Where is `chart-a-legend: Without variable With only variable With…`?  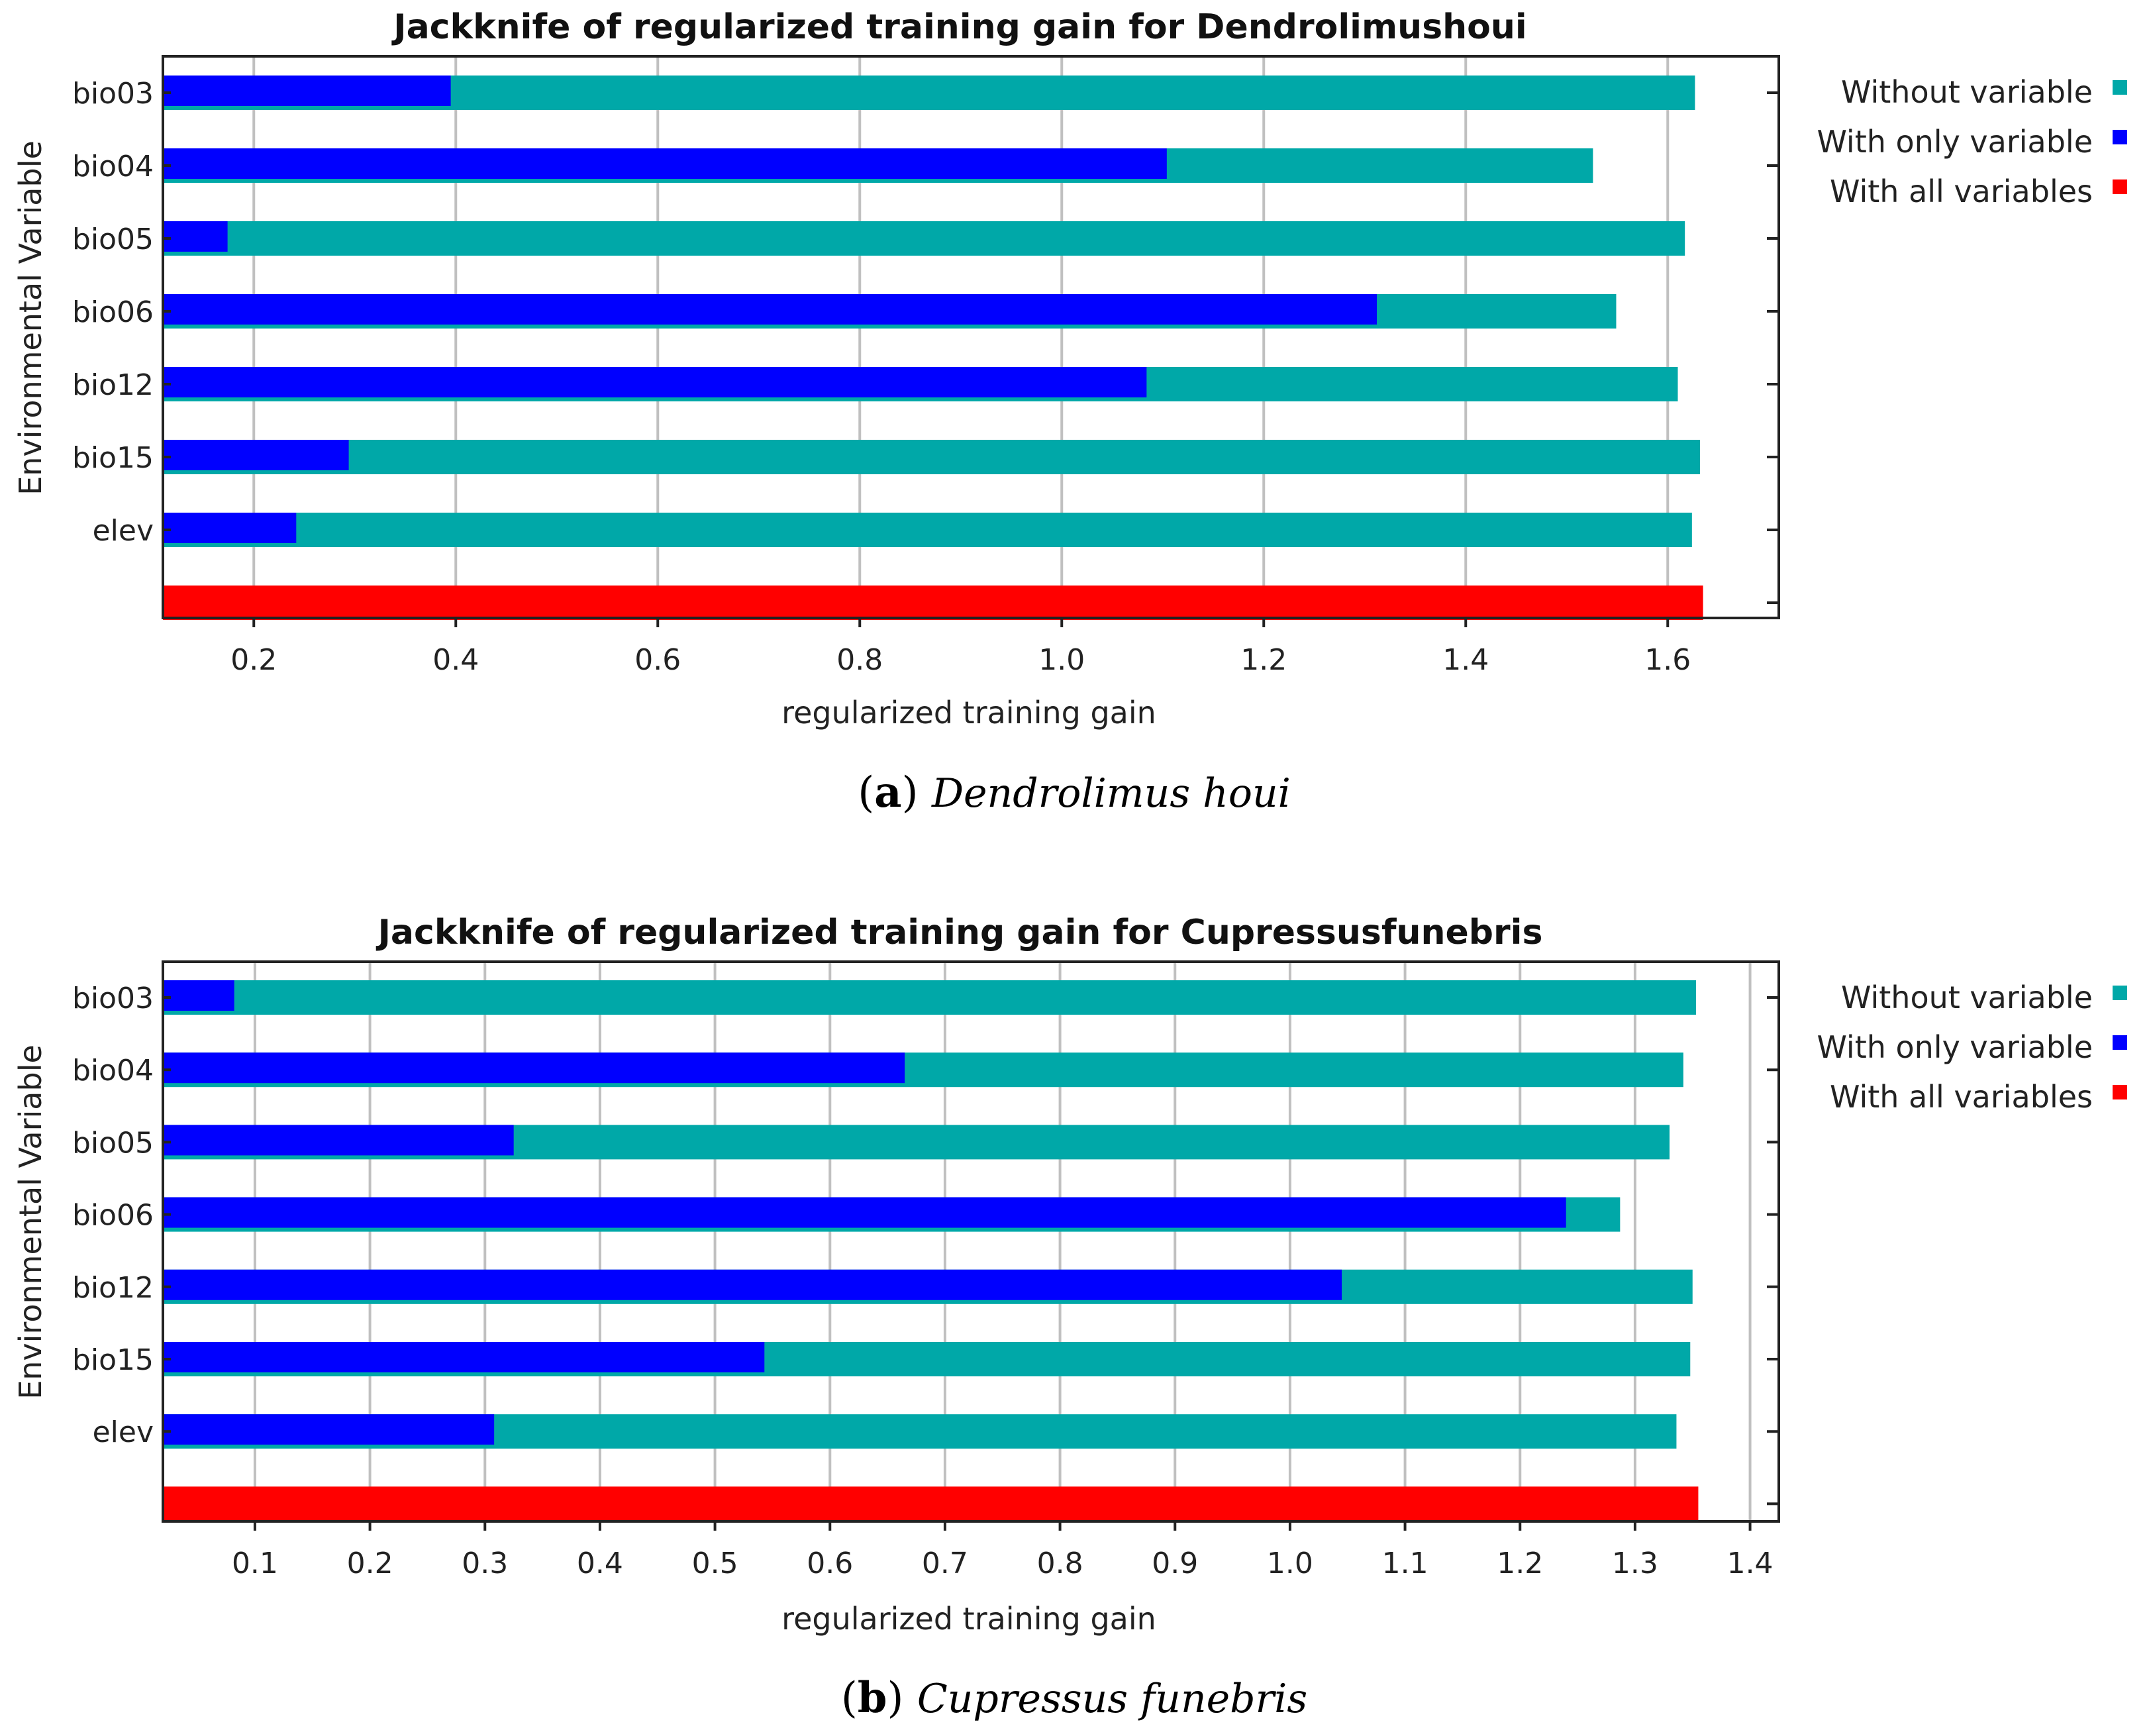 chart-a-legend: Without variable With only variable With… is located at coordinates (1972, 141).